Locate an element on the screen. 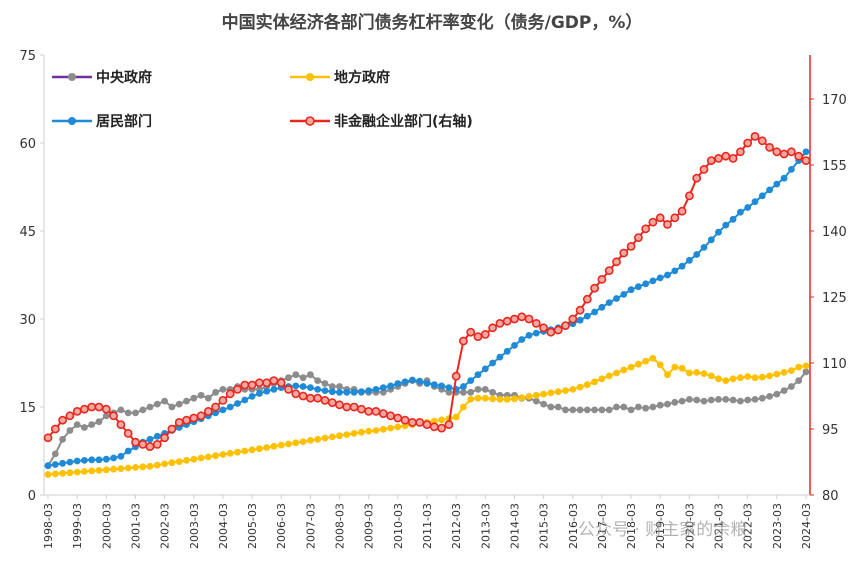 This screenshot has width=865, height=568. x-tick-label: 2002-03 is located at coordinates (165, 526).